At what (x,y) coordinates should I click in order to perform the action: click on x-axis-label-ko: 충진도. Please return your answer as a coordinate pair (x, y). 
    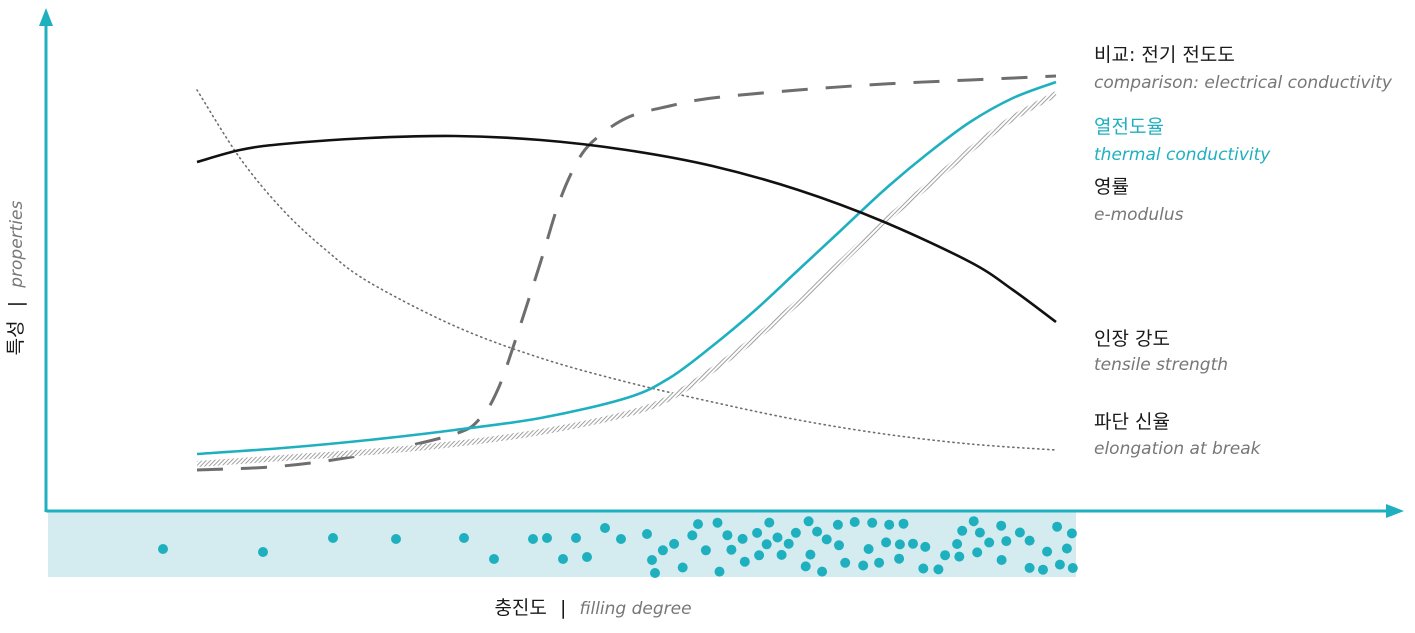
    Looking at the image, I should click on (520, 608).